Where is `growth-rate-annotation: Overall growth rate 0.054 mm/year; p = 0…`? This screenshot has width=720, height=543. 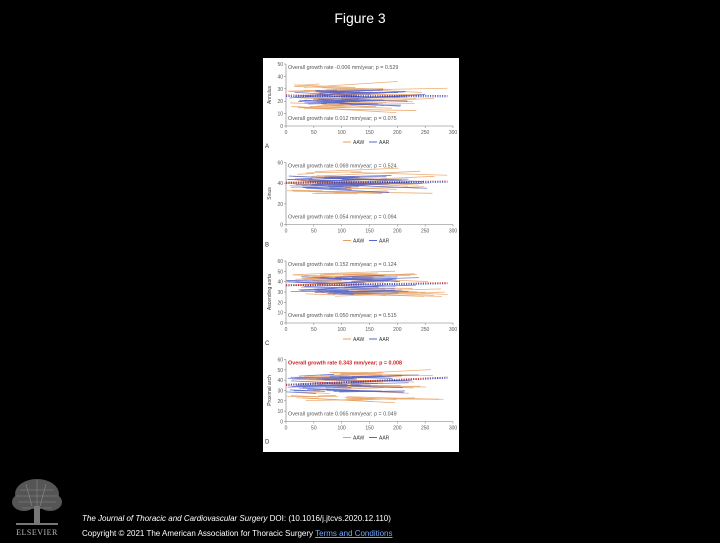
growth-rate-annotation: Overall growth rate 0.054 mm/year; p = 0… is located at coordinates (342, 218).